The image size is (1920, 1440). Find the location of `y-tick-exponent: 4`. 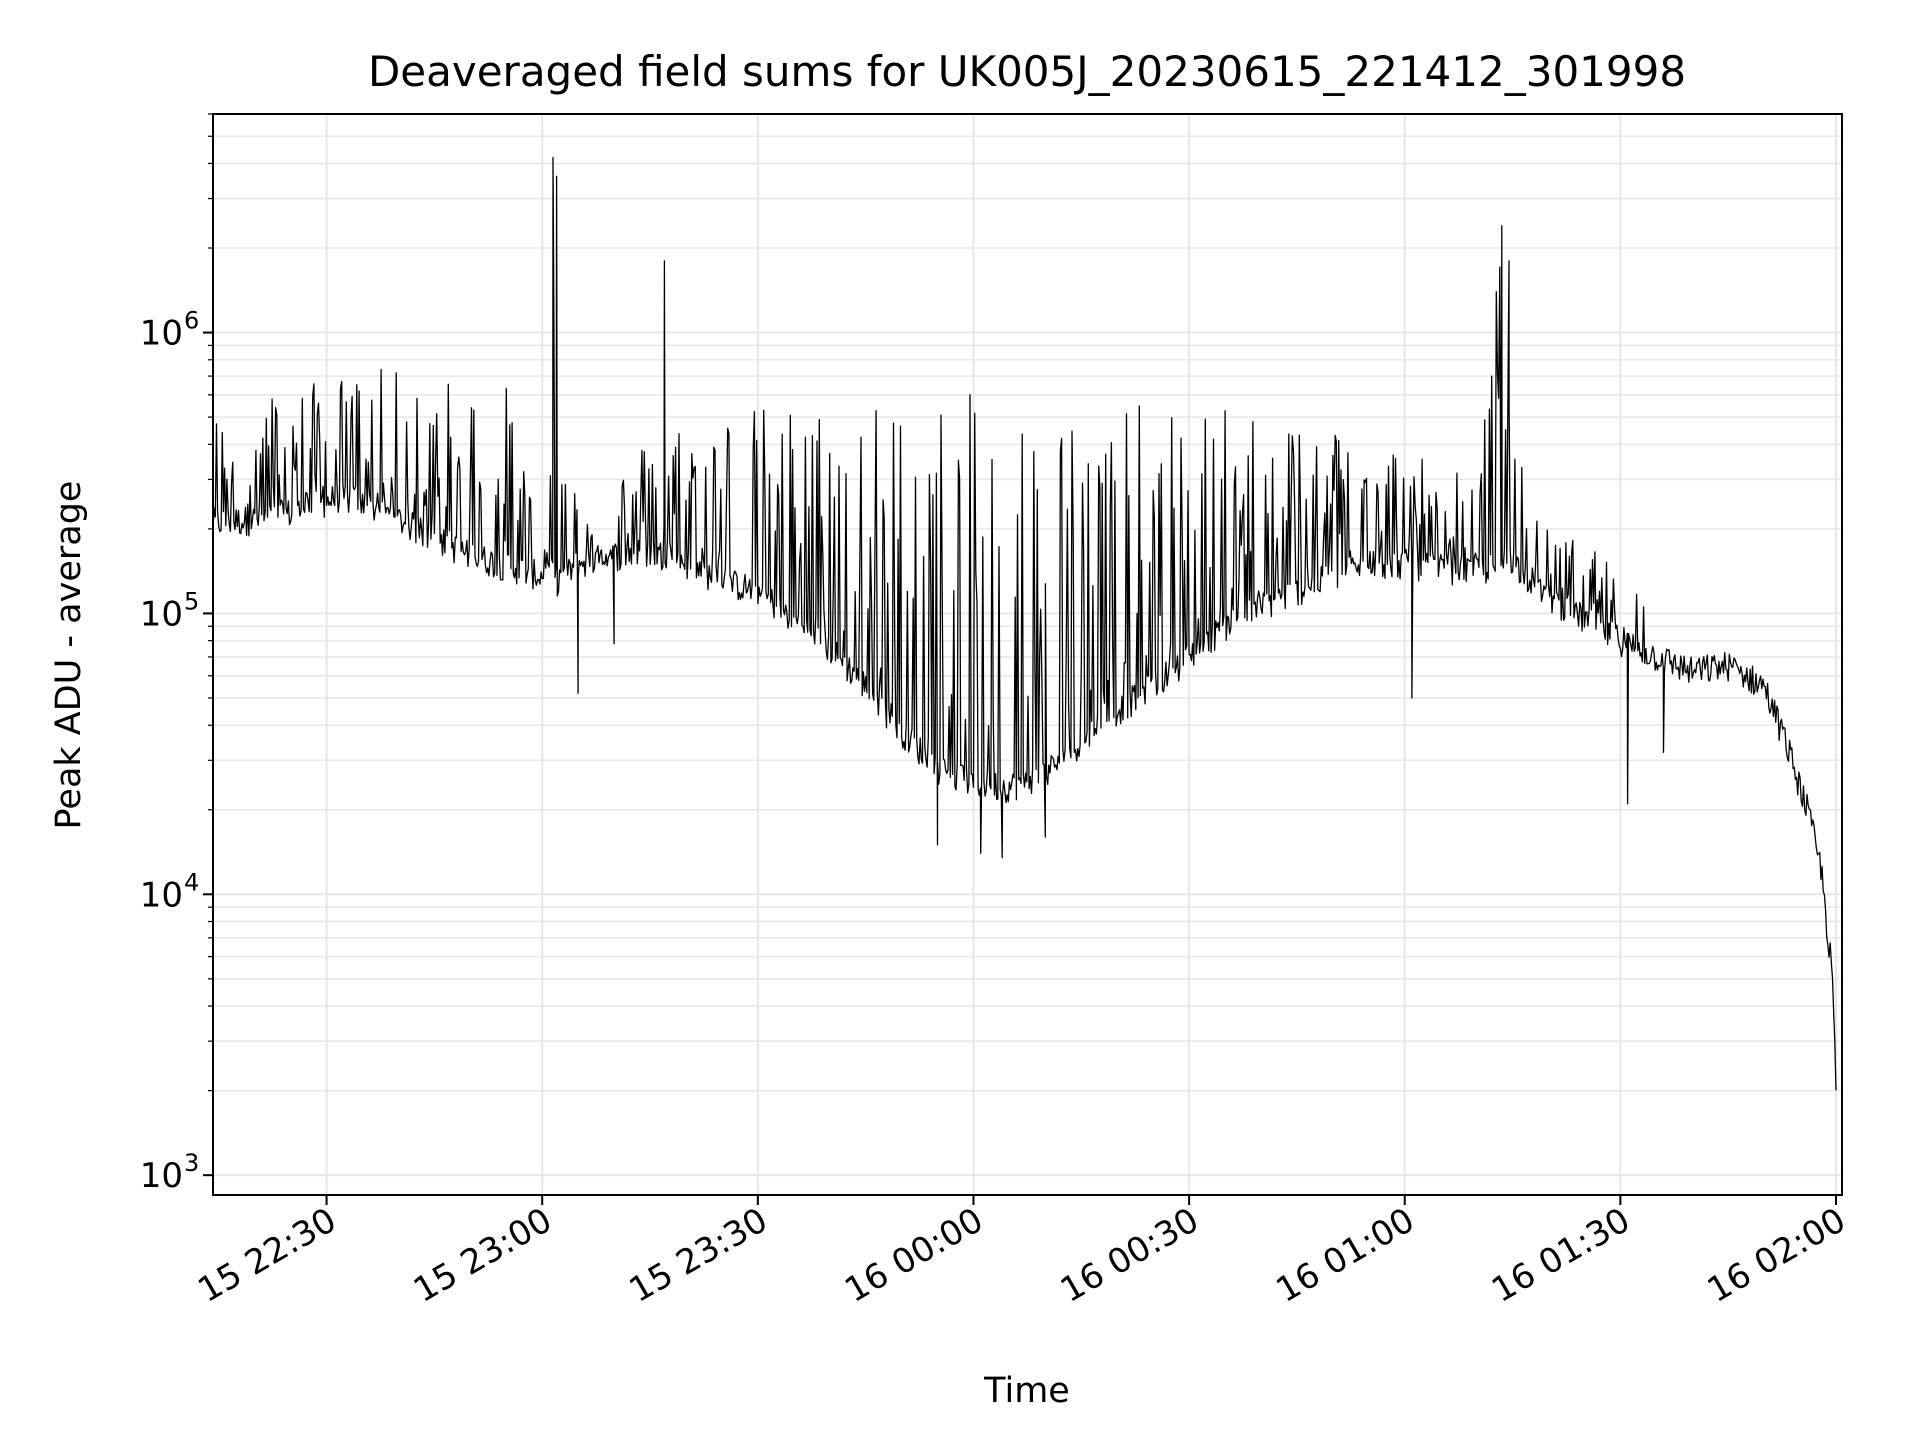

y-tick-exponent: 4 is located at coordinates (191, 882).